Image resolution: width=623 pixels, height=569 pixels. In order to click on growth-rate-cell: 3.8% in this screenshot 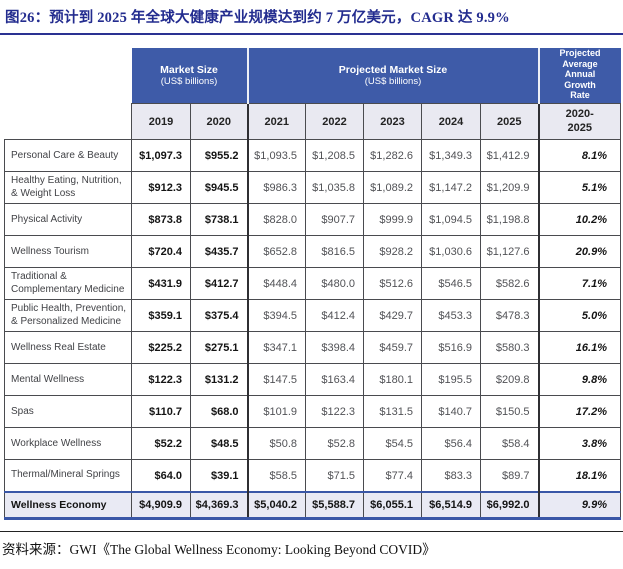, I will do `click(579, 444)`.